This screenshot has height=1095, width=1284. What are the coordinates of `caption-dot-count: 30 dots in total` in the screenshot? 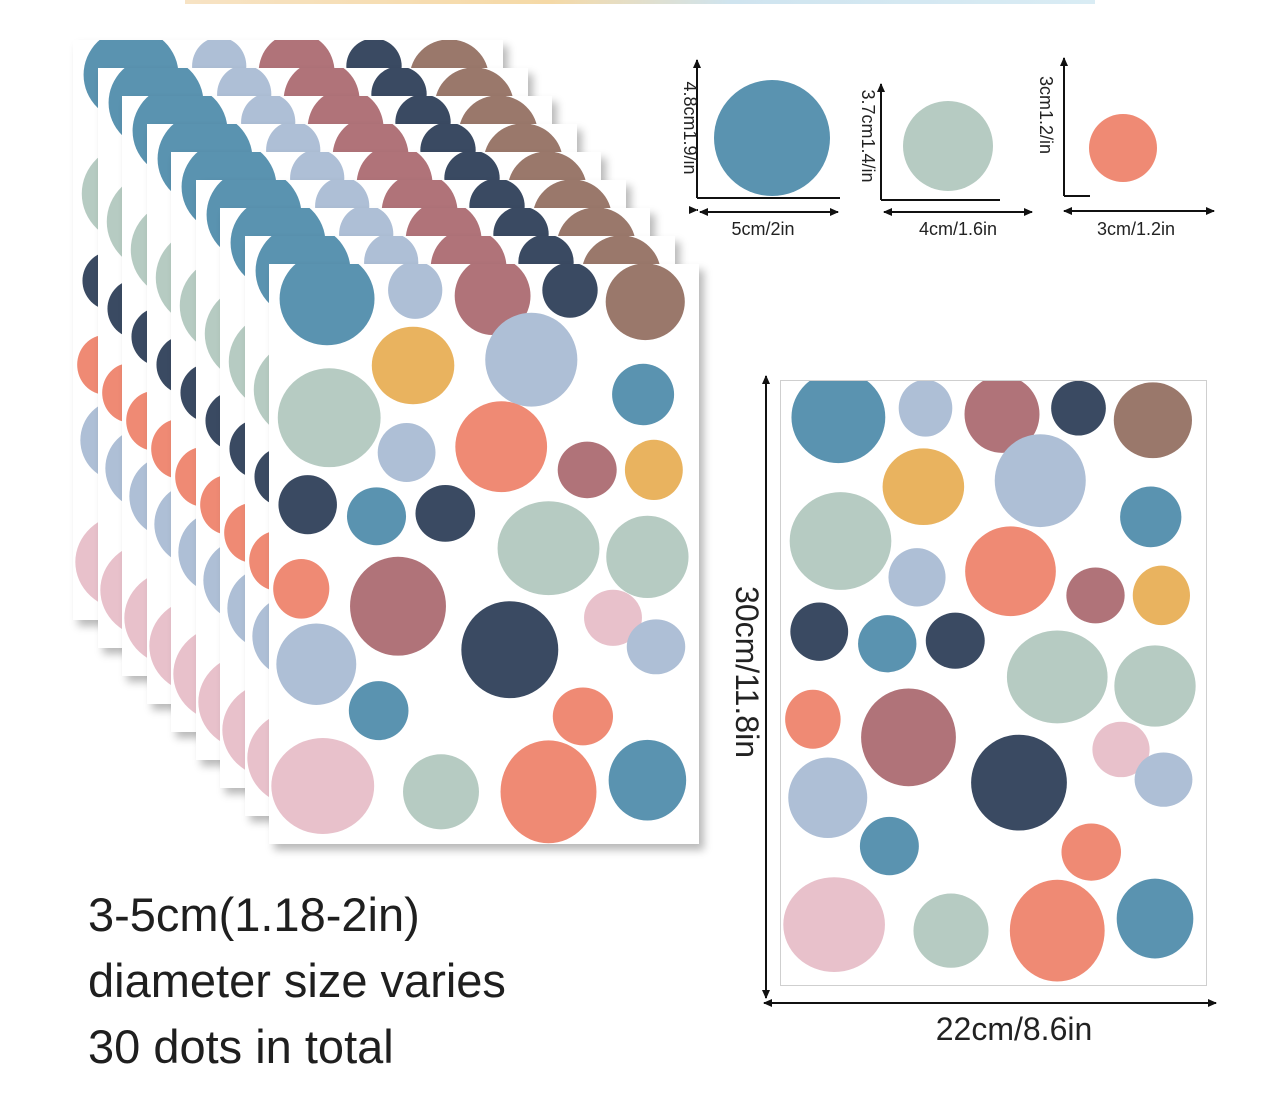 It's located at (241, 1046).